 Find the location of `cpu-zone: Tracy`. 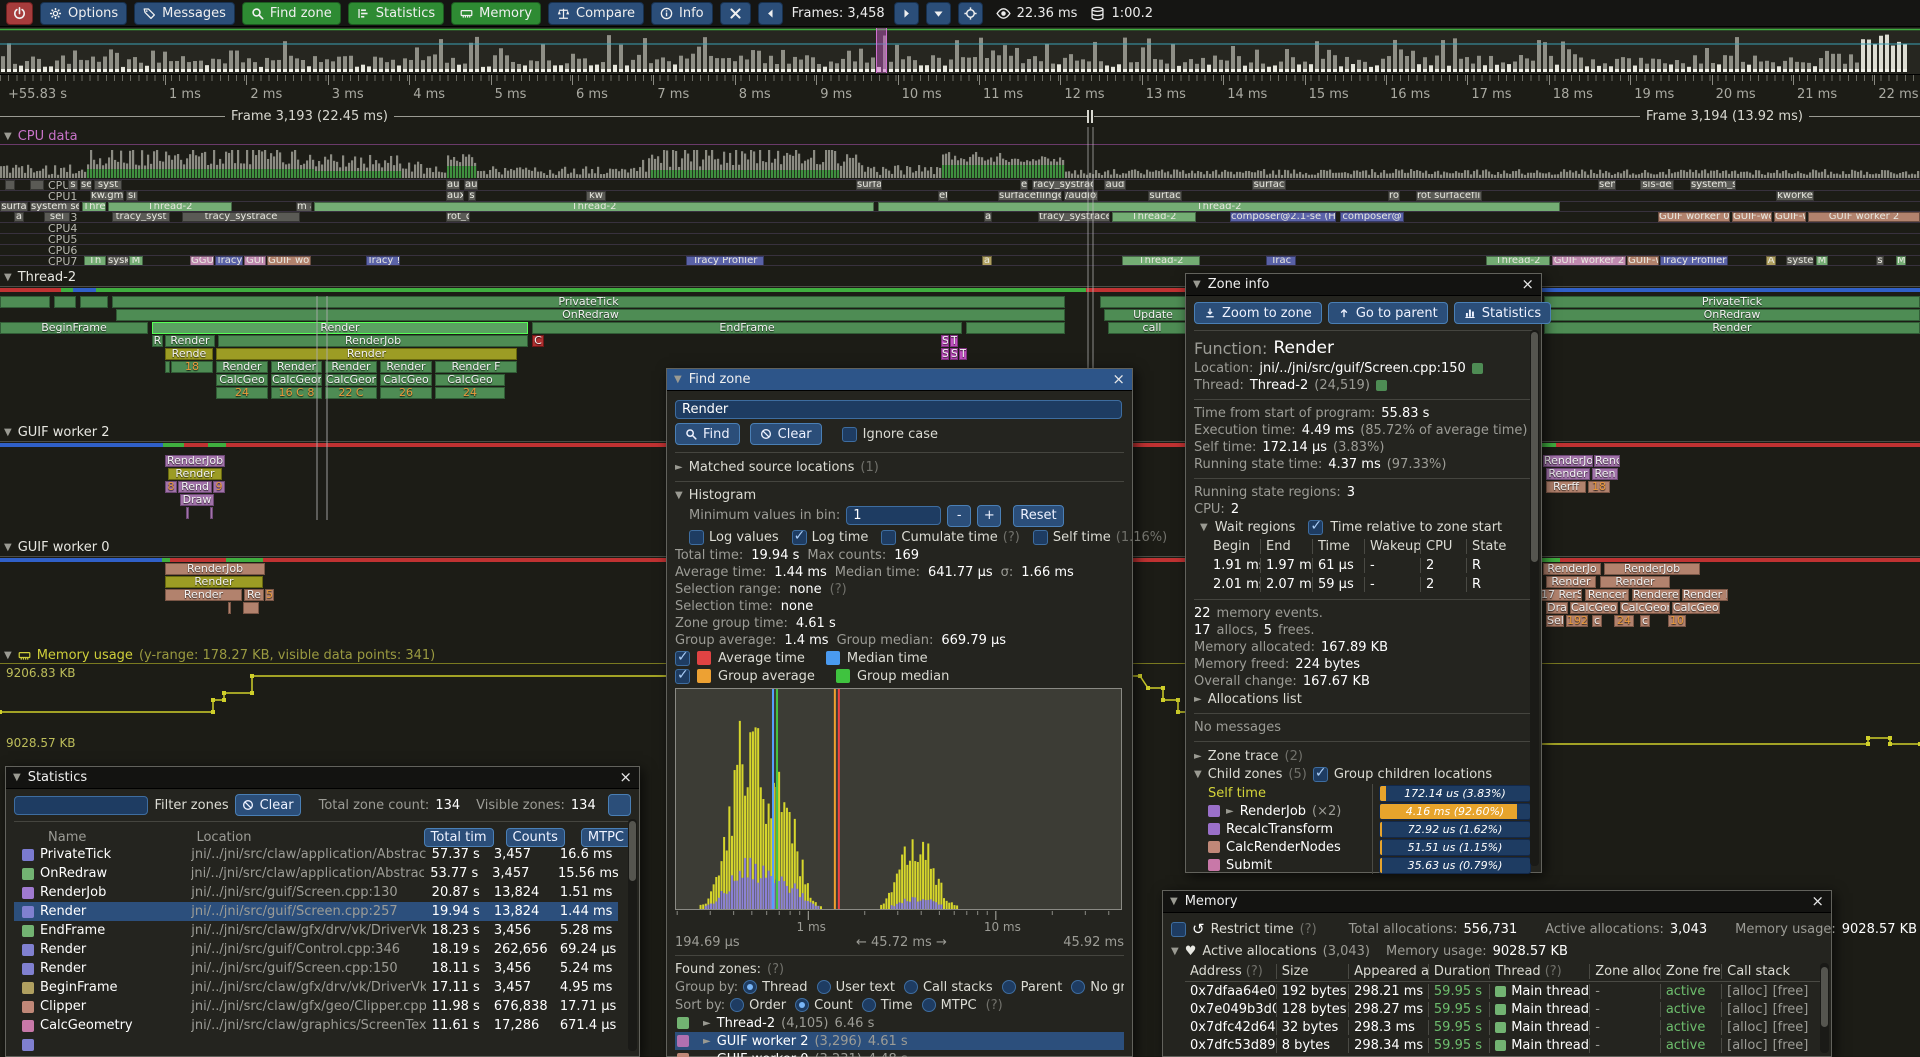

cpu-zone: Tracy is located at coordinates (229, 260).